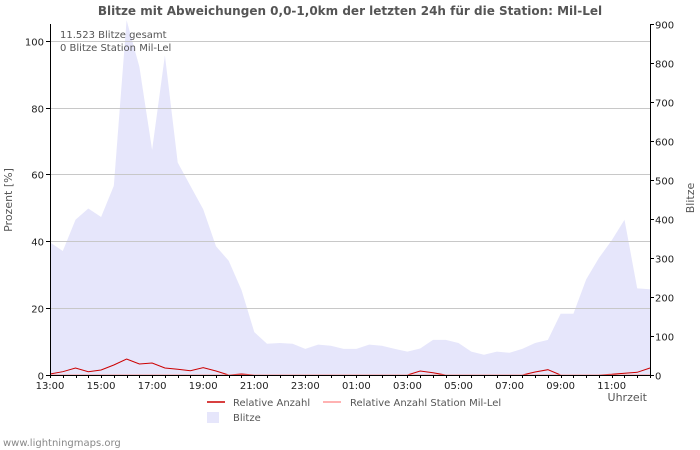 Image resolution: width=700 pixels, height=450 pixels. Describe the element at coordinates (690, 198) in the screenshot. I see `y-axis-right-label: Blitze` at that location.